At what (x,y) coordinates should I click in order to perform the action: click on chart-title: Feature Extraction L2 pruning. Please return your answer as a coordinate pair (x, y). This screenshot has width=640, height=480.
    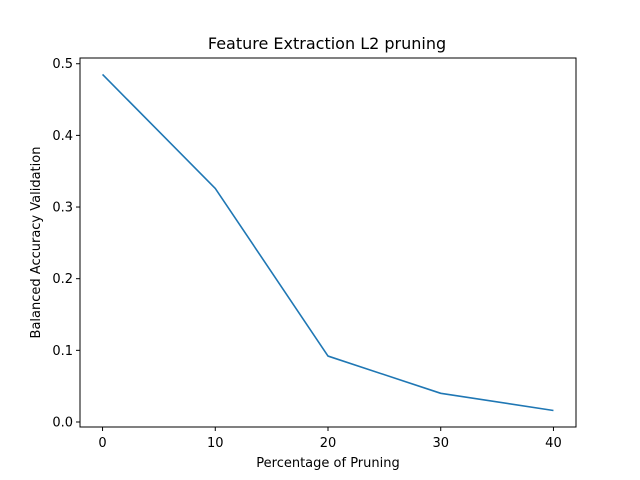
    Looking at the image, I should click on (327, 43).